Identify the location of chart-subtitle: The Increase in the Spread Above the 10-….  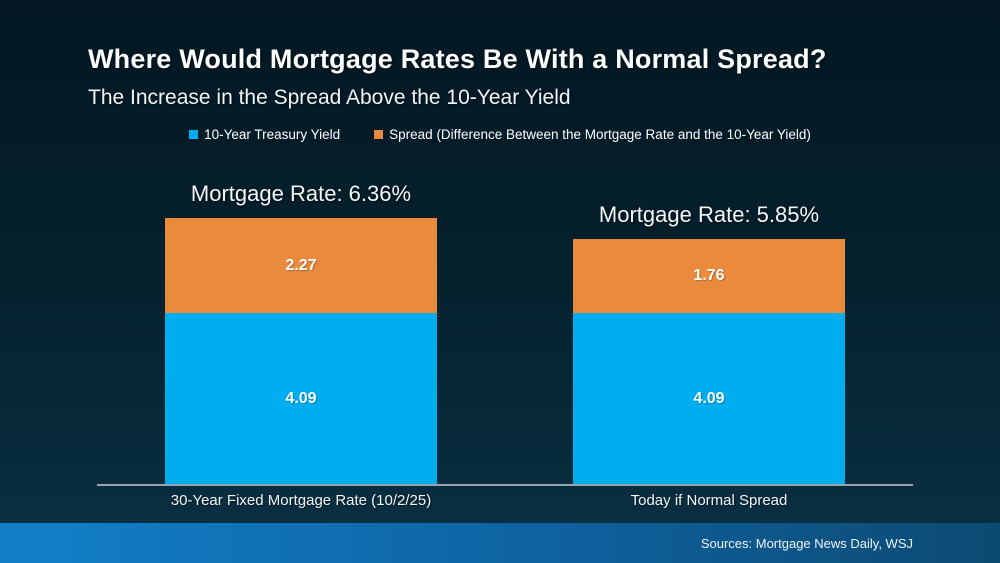
(329, 97).